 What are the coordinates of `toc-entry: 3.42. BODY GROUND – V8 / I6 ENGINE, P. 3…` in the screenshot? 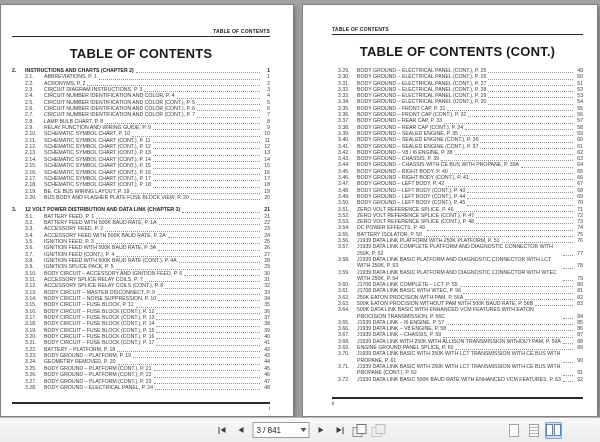 It's located at (457, 153).